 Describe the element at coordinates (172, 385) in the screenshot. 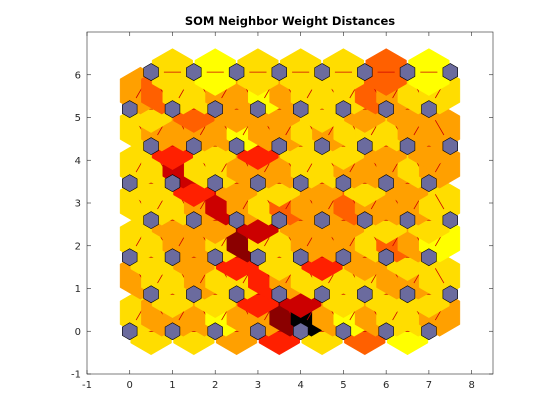

I see `x-tick-label: 1` at that location.